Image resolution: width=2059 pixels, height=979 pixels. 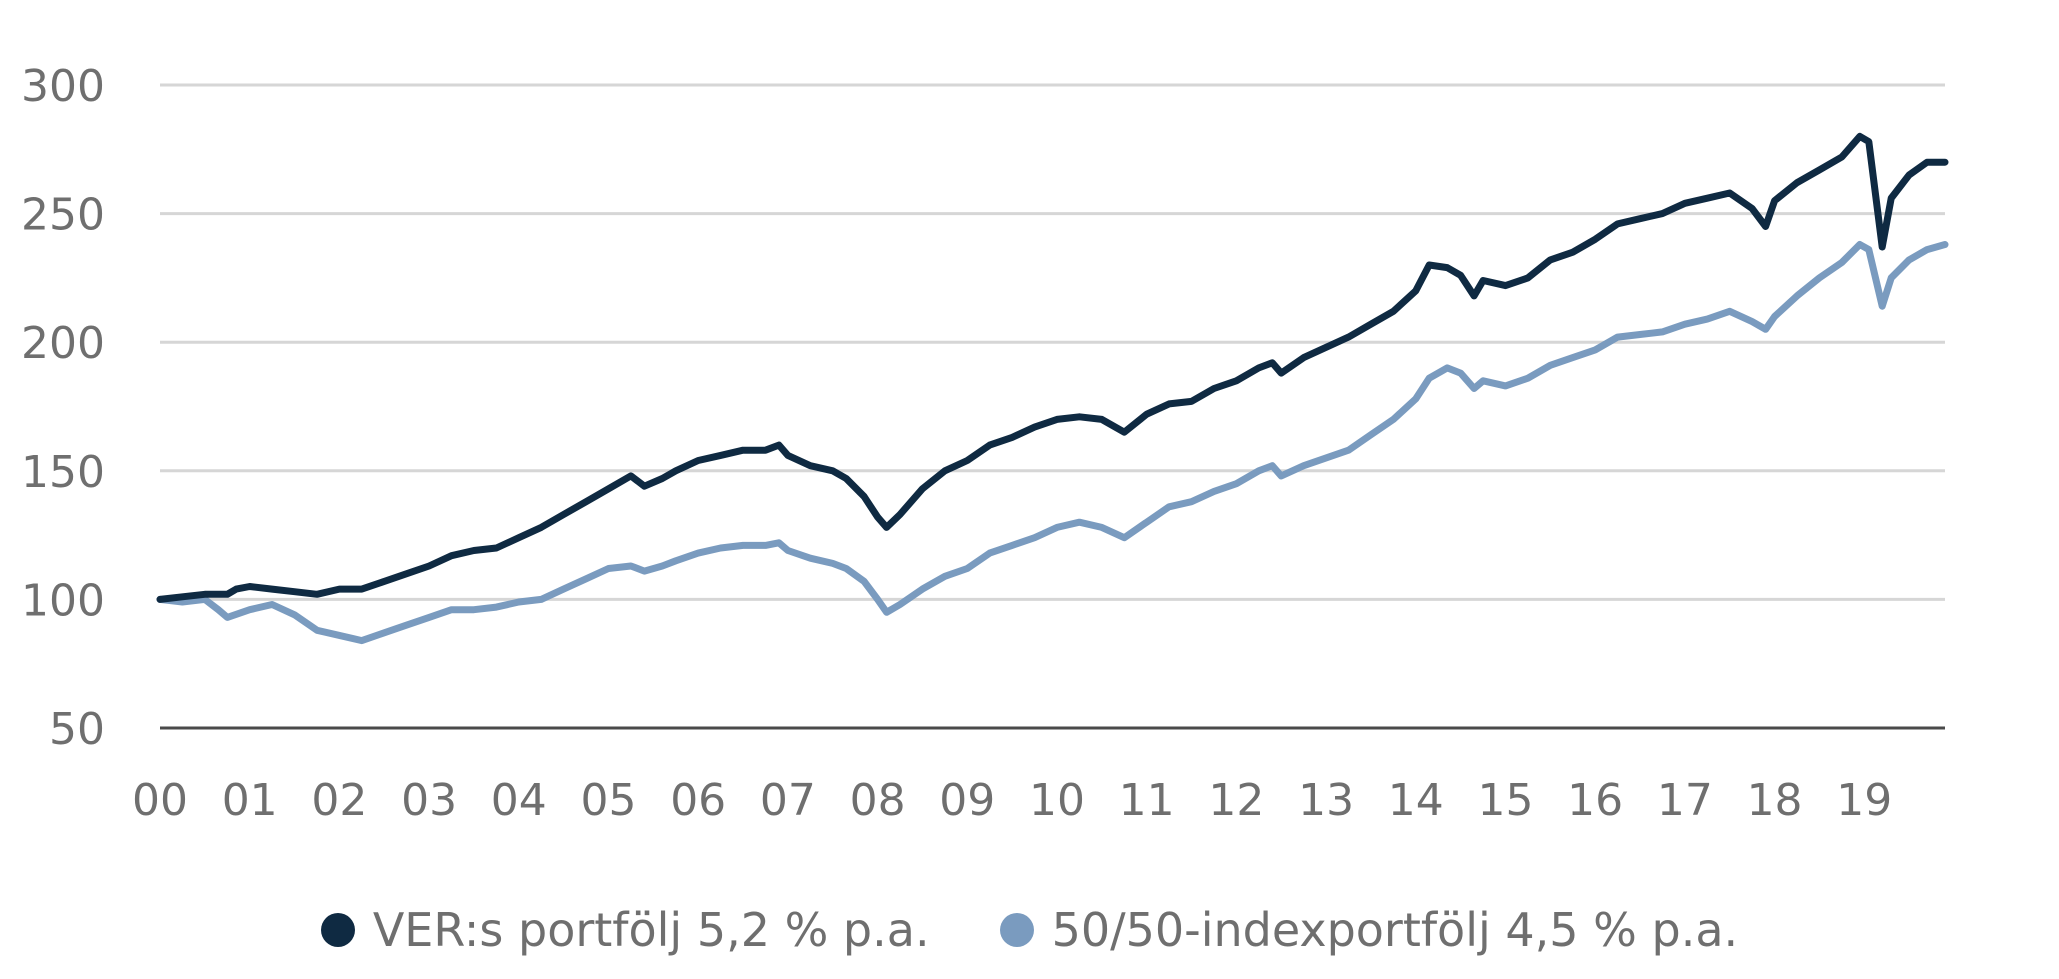 I want to click on x-tick-label-18: 18, so click(x=1775, y=800).